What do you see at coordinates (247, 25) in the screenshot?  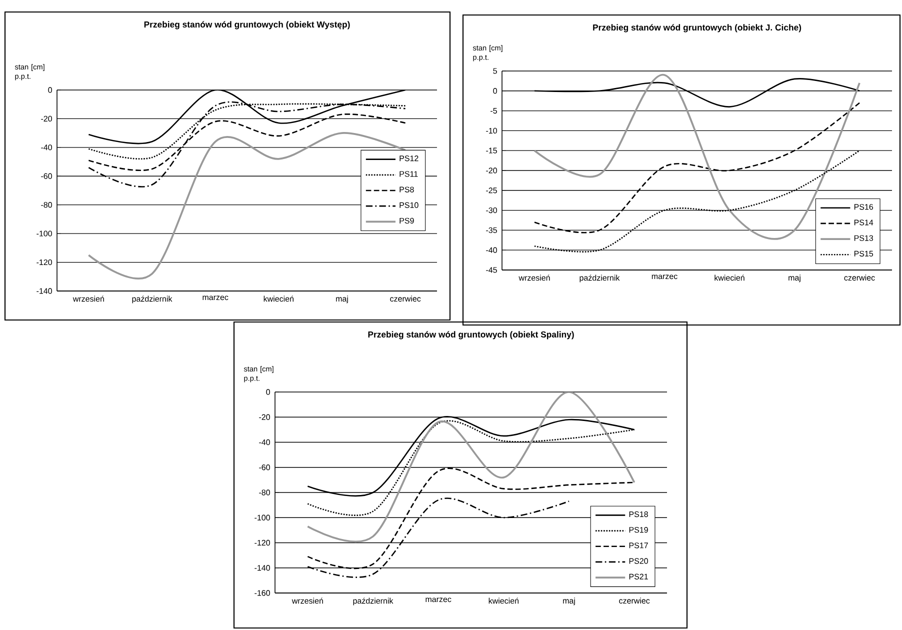 I see `chart-title: Przebieg stanów wód gruntowych (obiekt Występ)` at bounding box center [247, 25].